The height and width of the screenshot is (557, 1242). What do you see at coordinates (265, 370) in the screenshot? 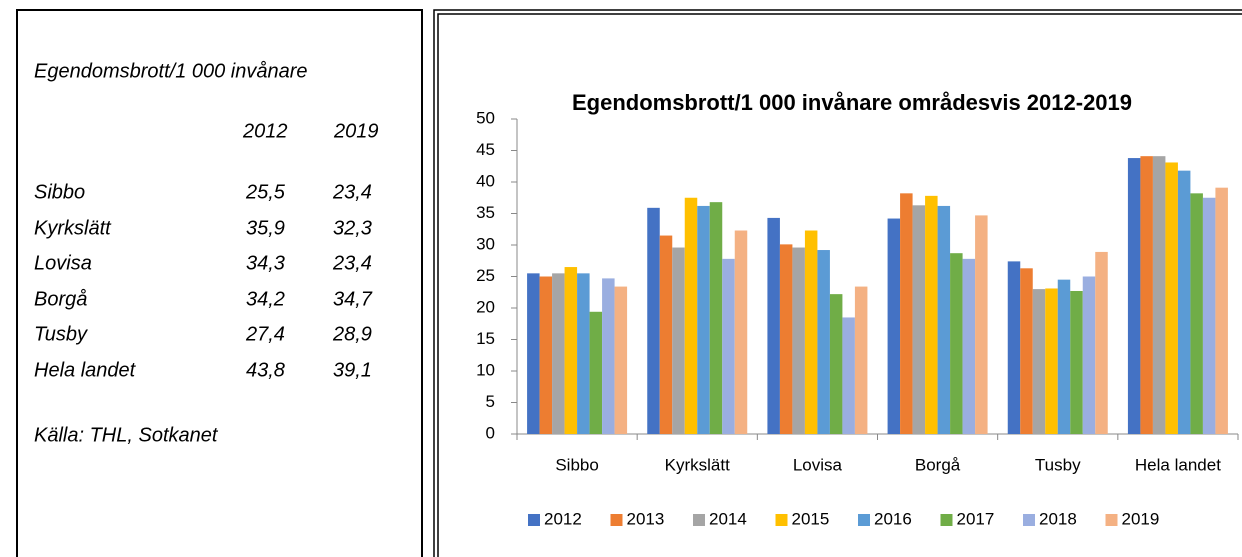
I see `table-cell: 43,8` at bounding box center [265, 370].